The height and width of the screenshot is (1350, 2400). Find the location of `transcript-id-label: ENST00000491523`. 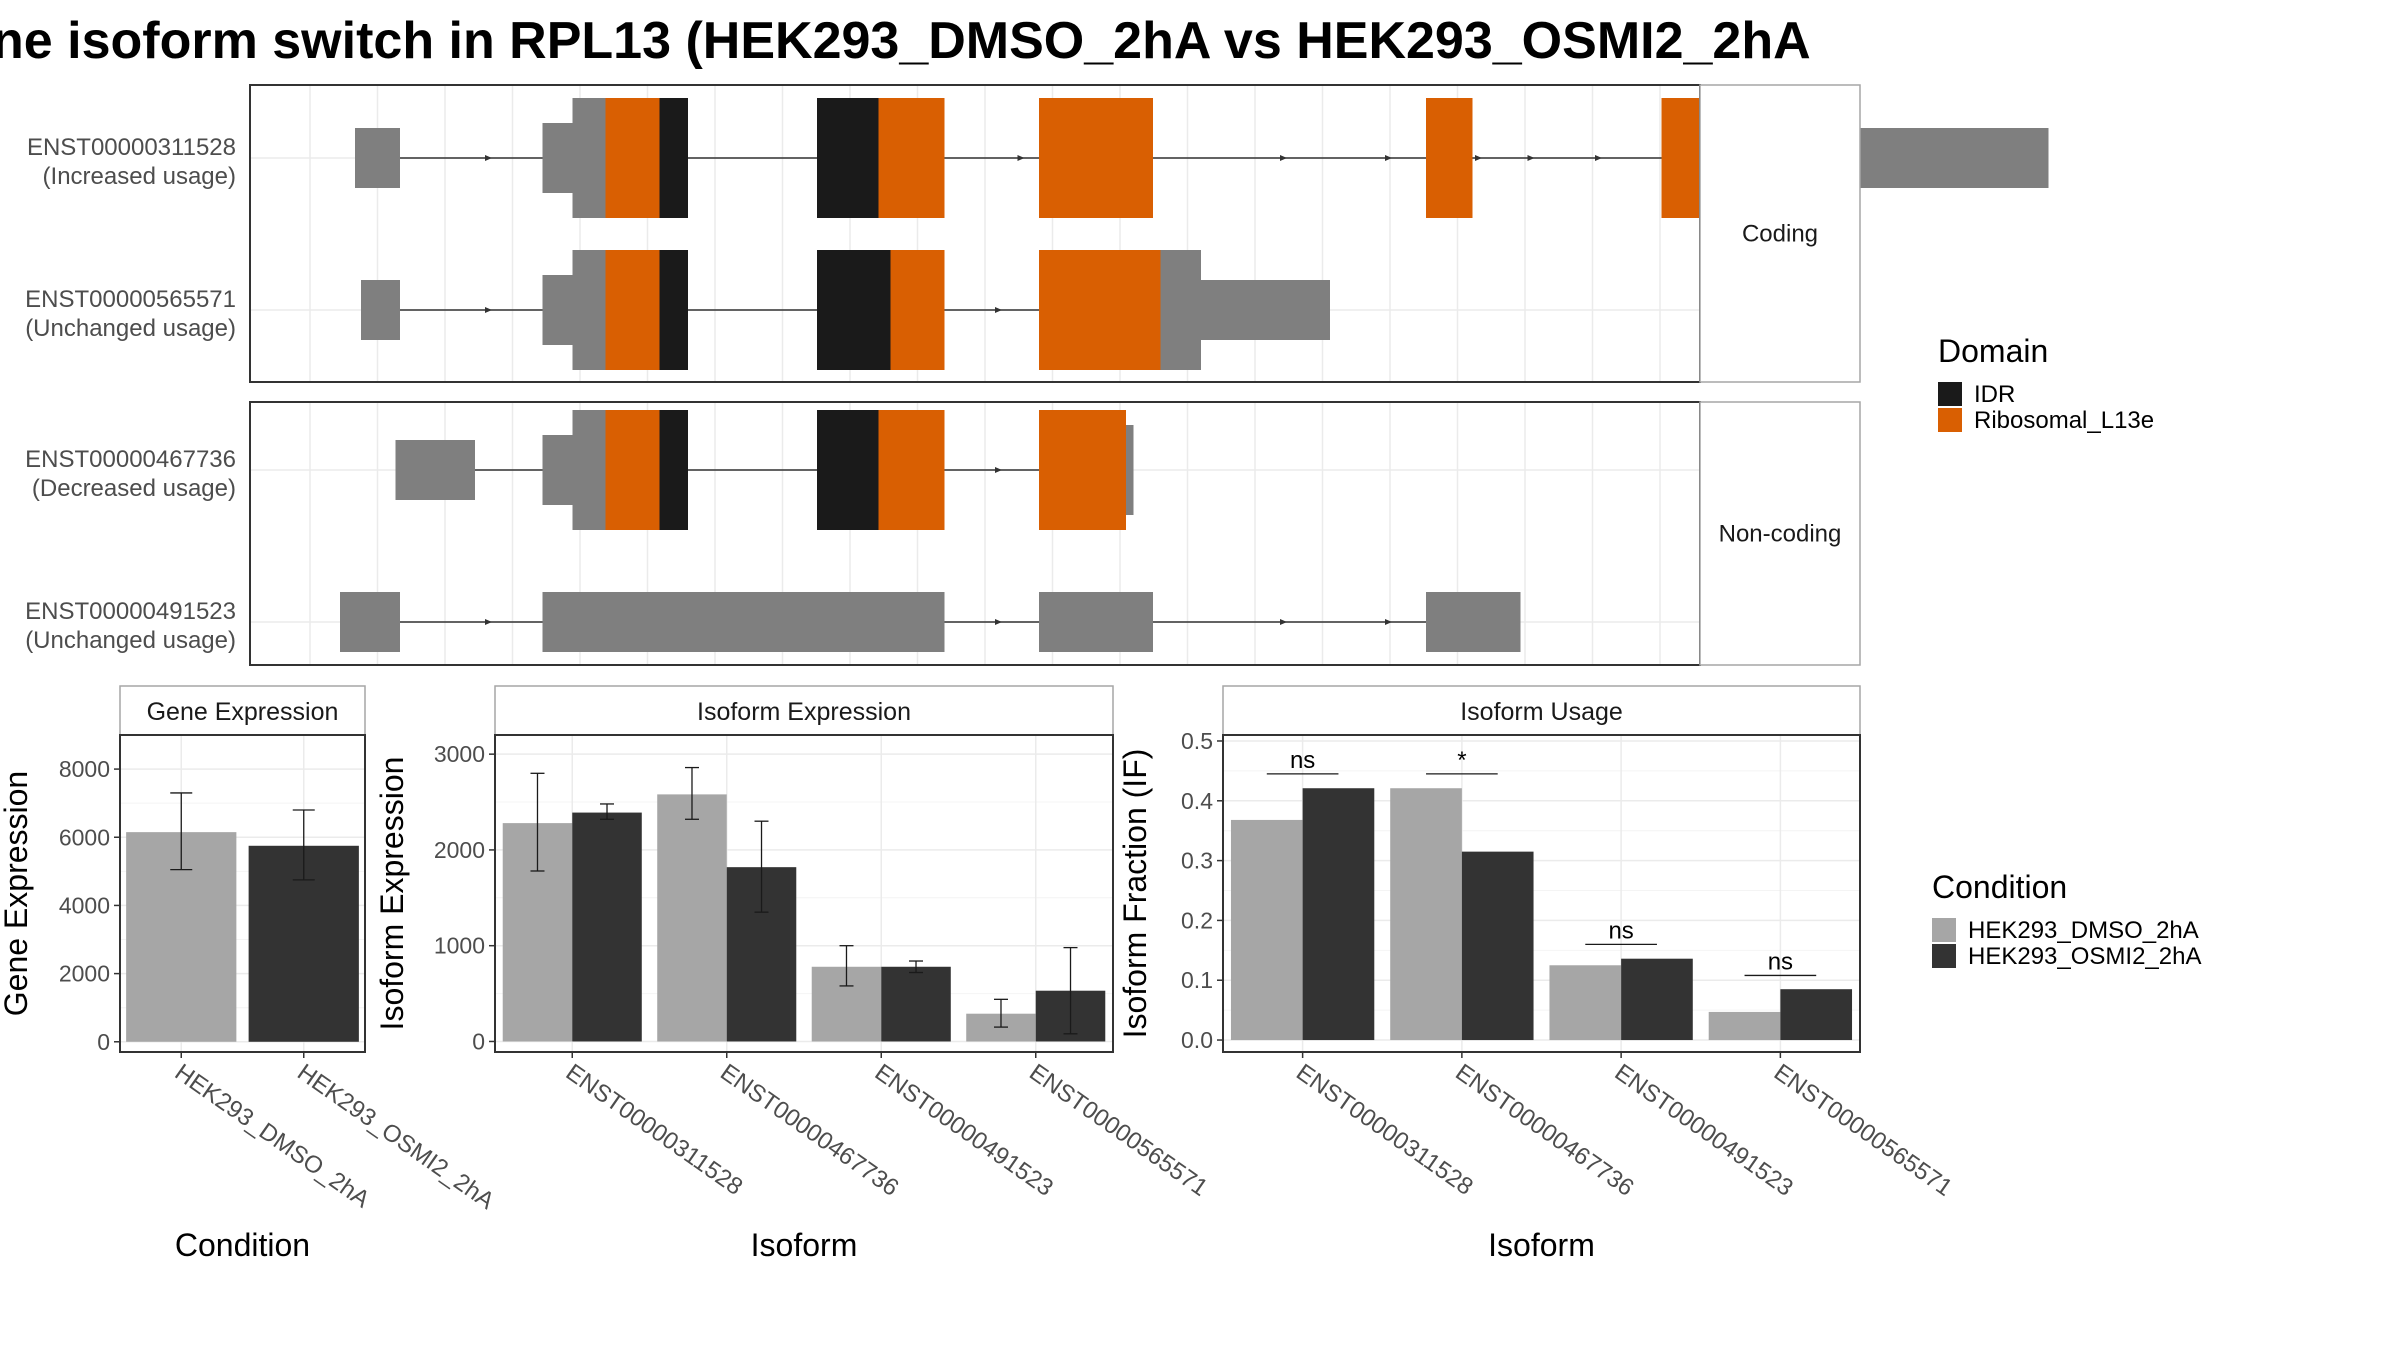

transcript-id-label: ENST00000491523 is located at coordinates (130, 611).